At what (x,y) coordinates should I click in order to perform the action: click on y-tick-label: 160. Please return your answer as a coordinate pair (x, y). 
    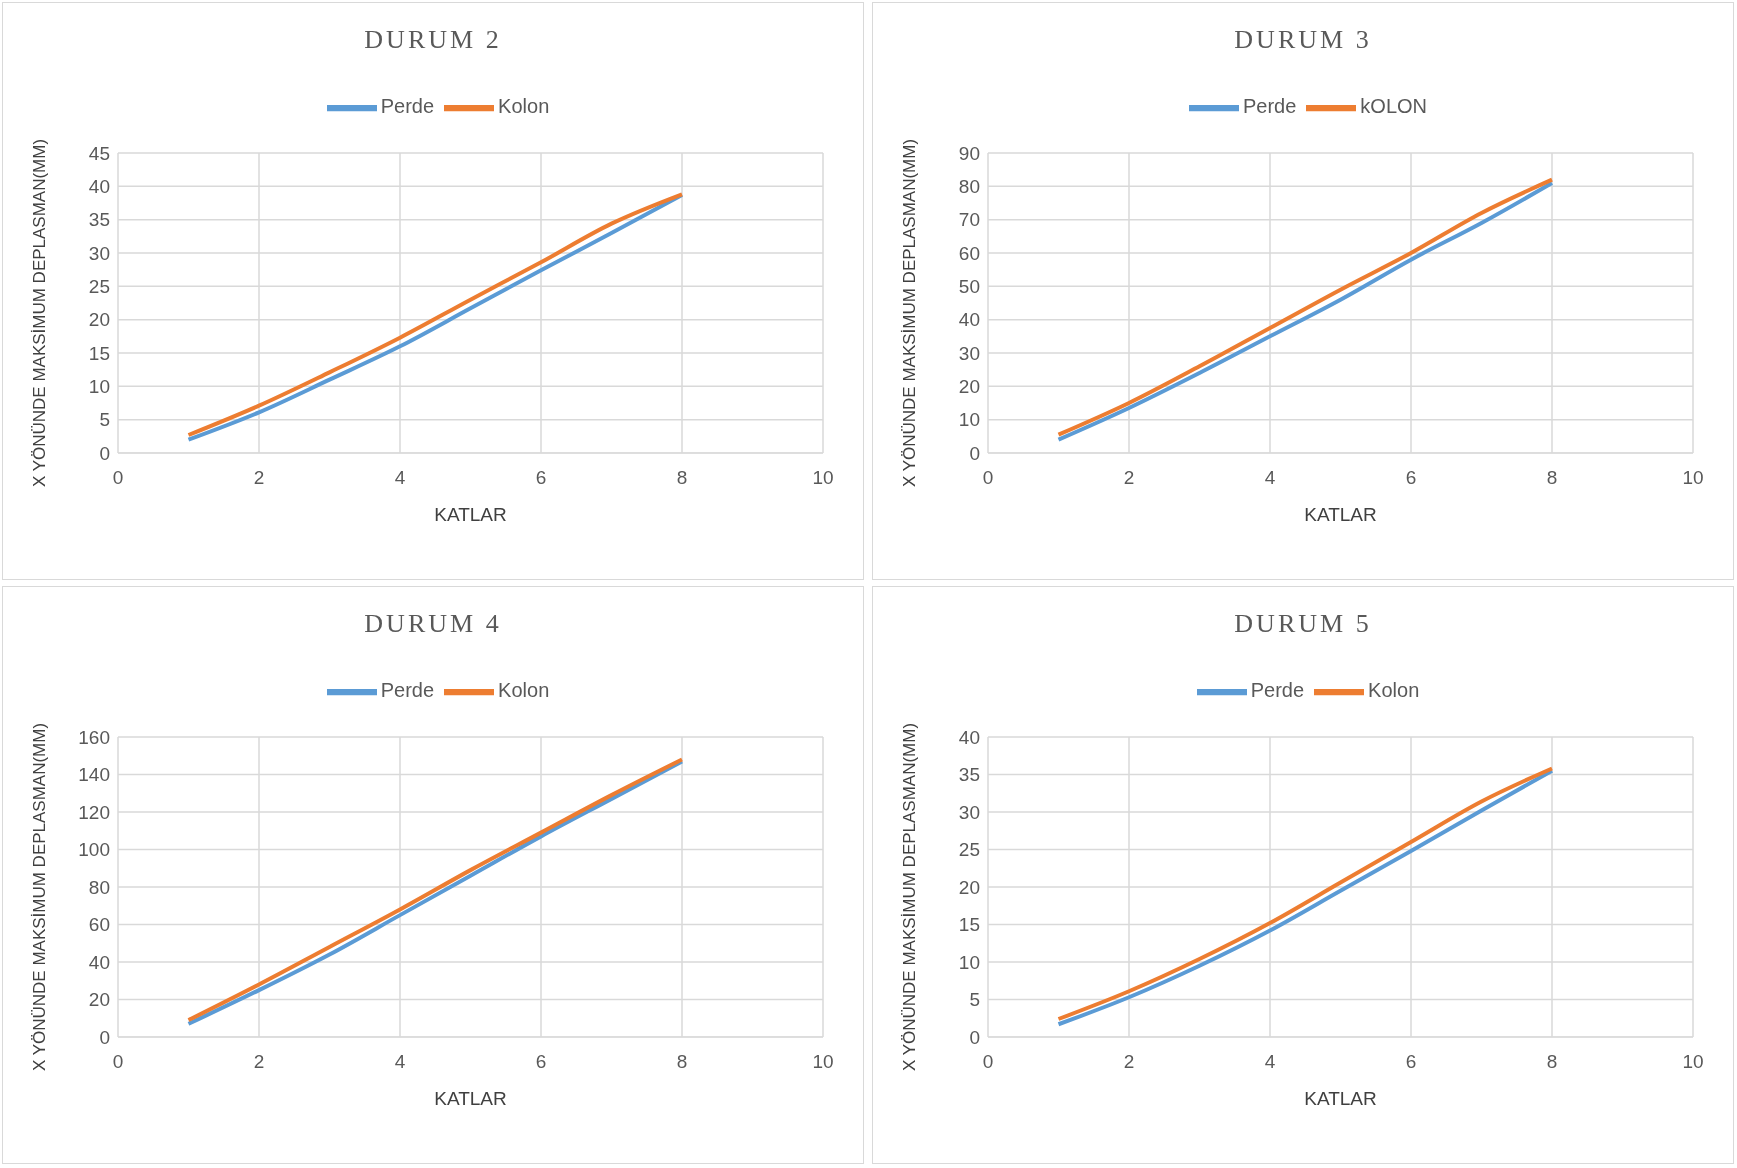
    Looking at the image, I should click on (94, 737).